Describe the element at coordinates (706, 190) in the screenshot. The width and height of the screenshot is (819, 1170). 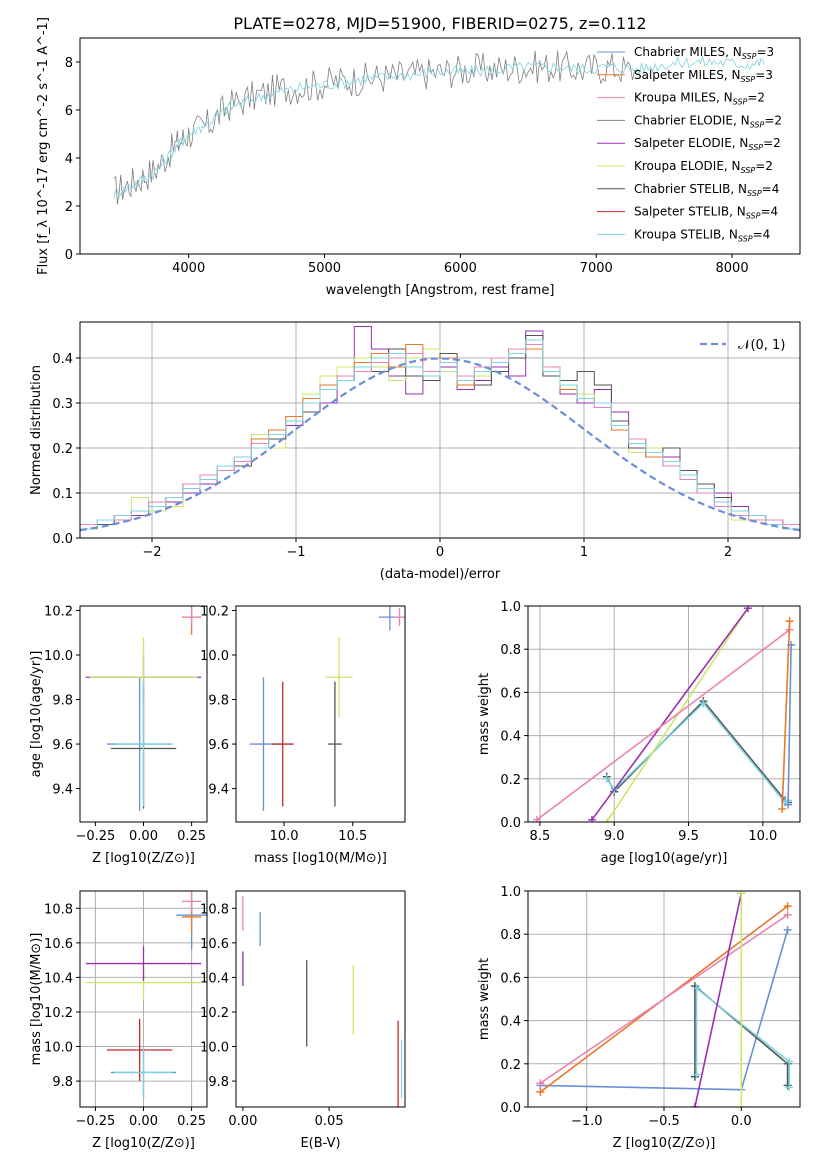
I see `legend-label: Chabrier STELIB, NSSP=4` at that location.